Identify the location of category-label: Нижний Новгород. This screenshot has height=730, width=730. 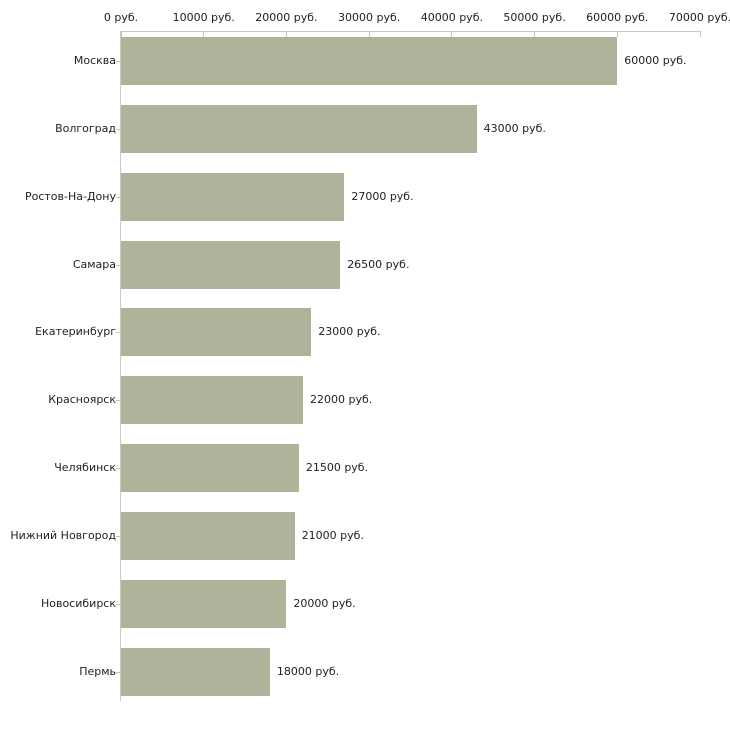
(63, 535).